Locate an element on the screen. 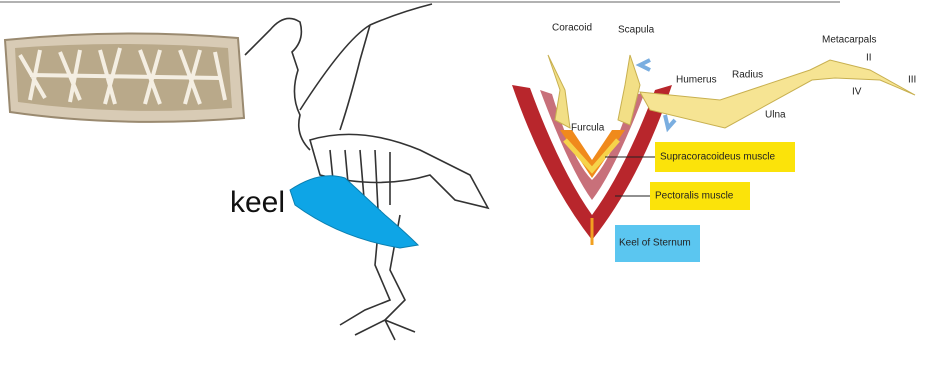 This screenshot has height=375, width=933. digit-label: III is located at coordinates (912, 80).